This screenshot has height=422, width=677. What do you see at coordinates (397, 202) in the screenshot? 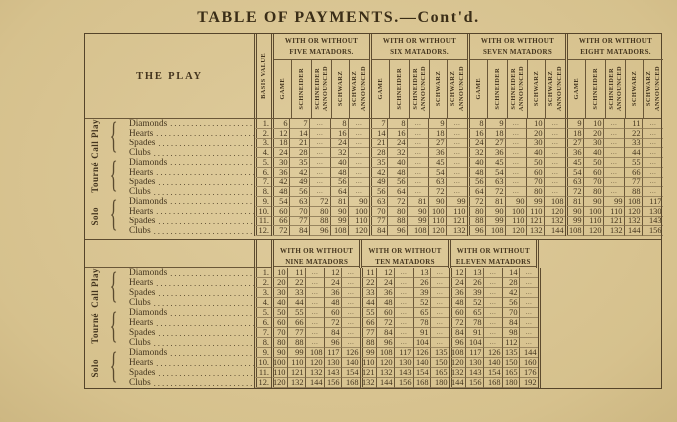
I see `payment-cell: 72` at bounding box center [397, 202].